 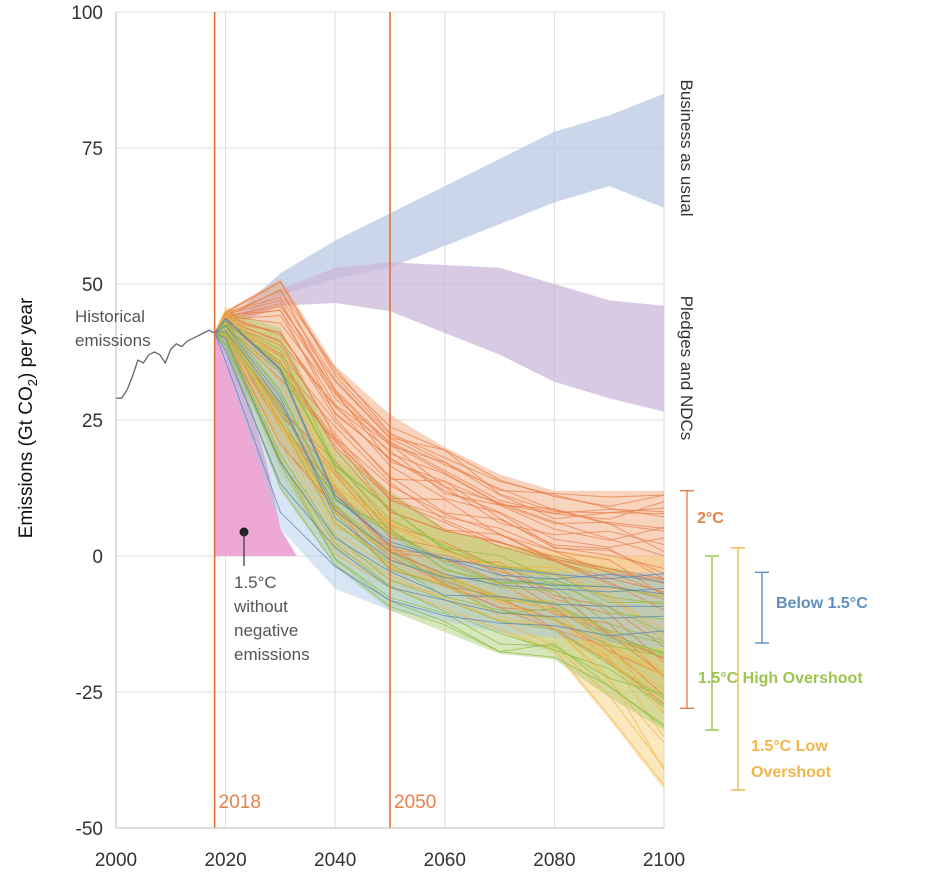 What do you see at coordinates (686, 368) in the screenshot?
I see `band-label: Pledges and NDCs` at bounding box center [686, 368].